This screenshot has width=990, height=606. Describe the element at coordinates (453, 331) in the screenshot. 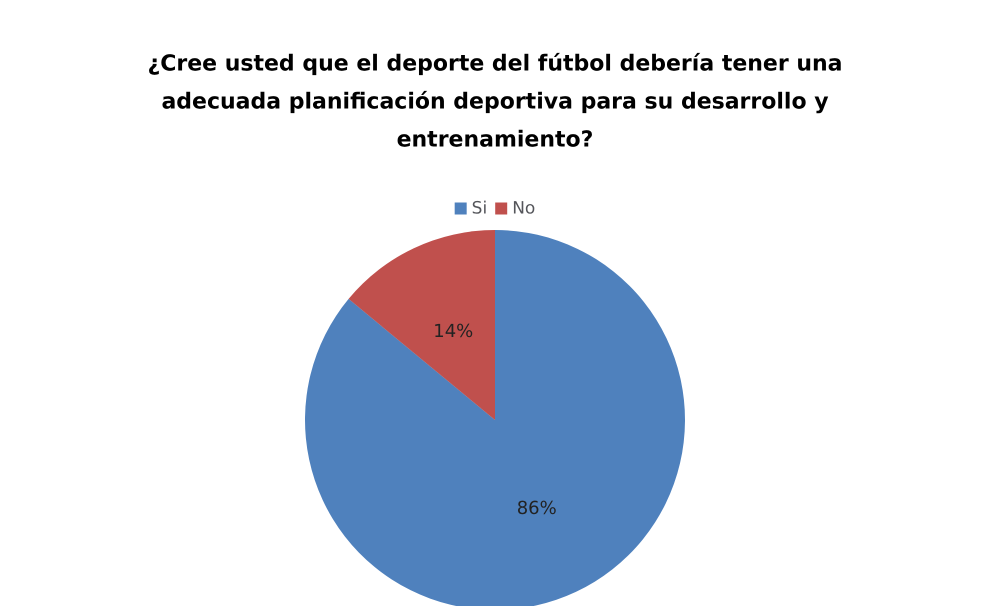

I see `data-label: 14%` at that location.